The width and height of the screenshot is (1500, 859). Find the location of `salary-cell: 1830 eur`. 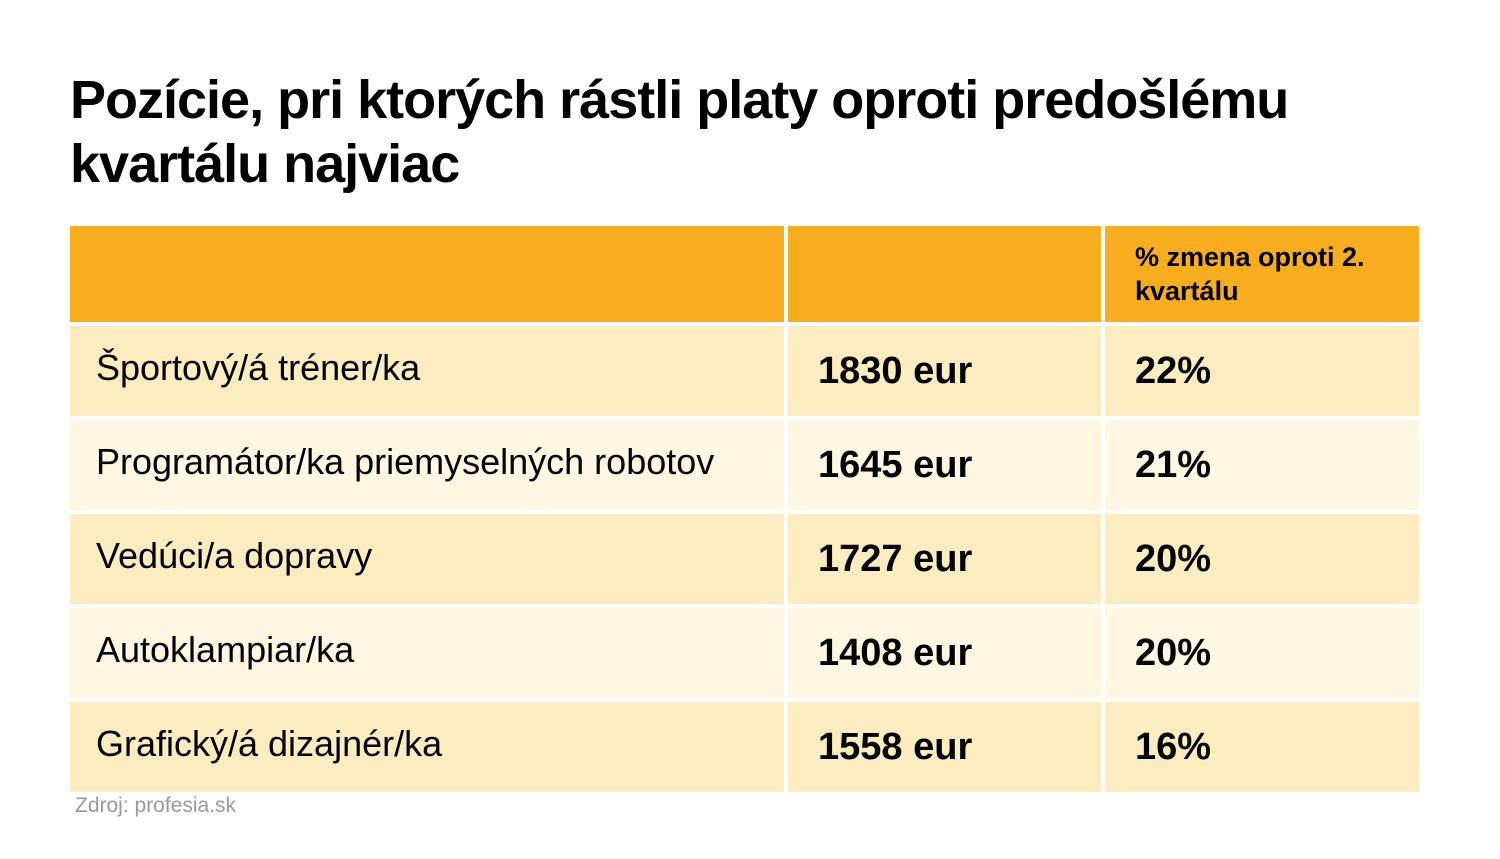

salary-cell: 1830 eur is located at coordinates (946, 373).